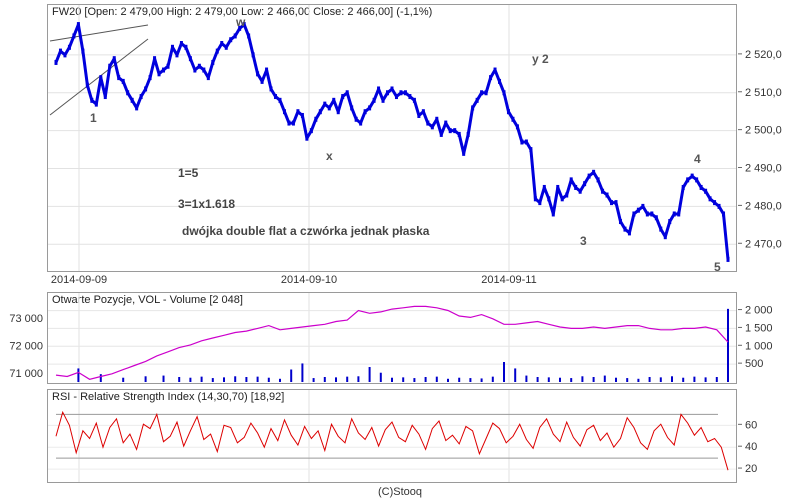  I want to click on trendline, so click(99, 77).